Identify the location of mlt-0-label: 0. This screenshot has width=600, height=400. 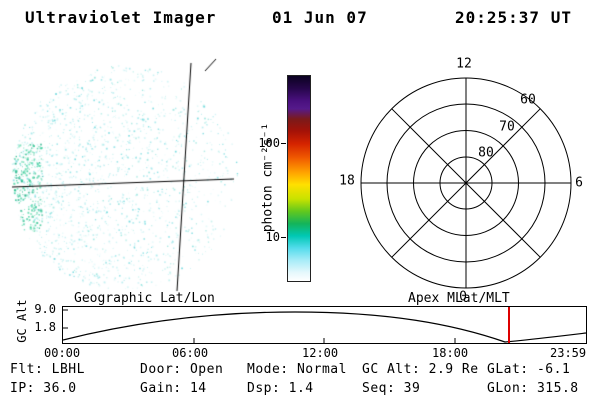
(463, 297).